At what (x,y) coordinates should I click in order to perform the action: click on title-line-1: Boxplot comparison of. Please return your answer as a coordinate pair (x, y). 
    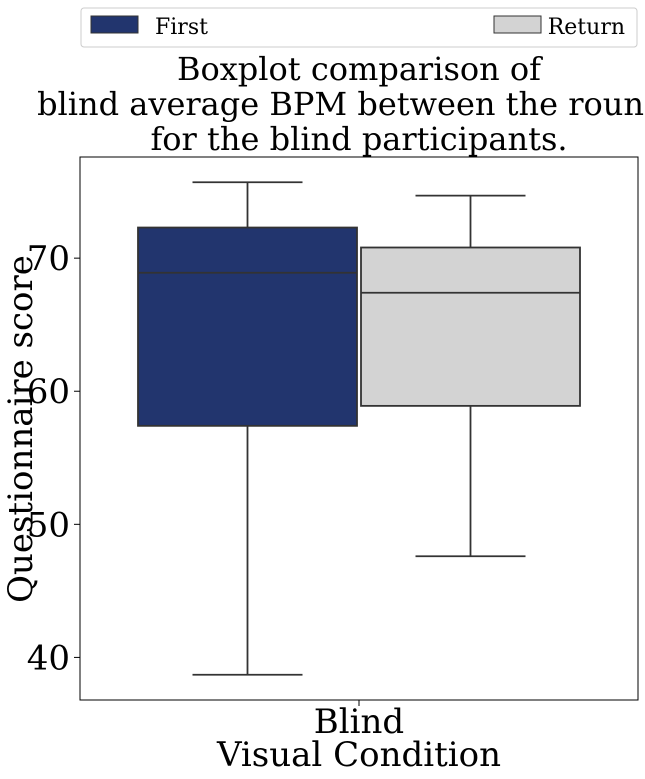
    Looking at the image, I should click on (360, 69).